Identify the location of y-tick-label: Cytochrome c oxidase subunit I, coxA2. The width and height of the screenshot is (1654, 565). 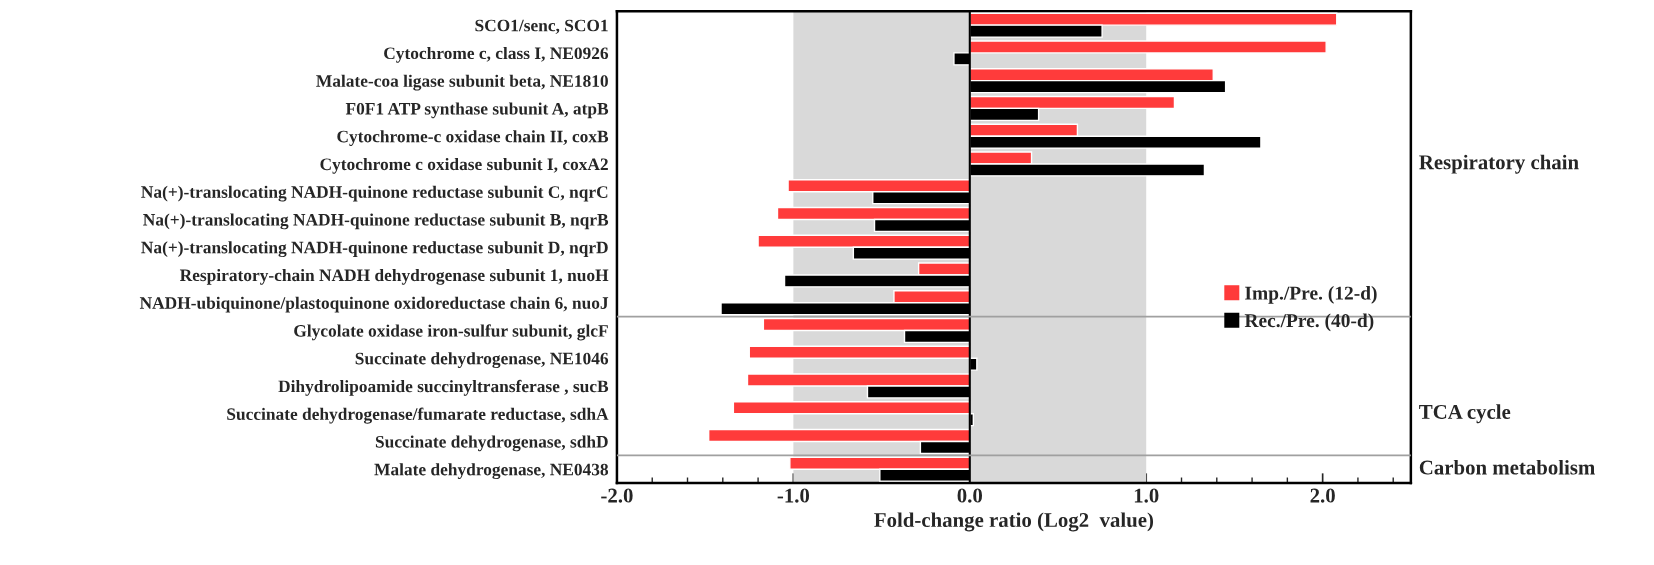
(464, 165).